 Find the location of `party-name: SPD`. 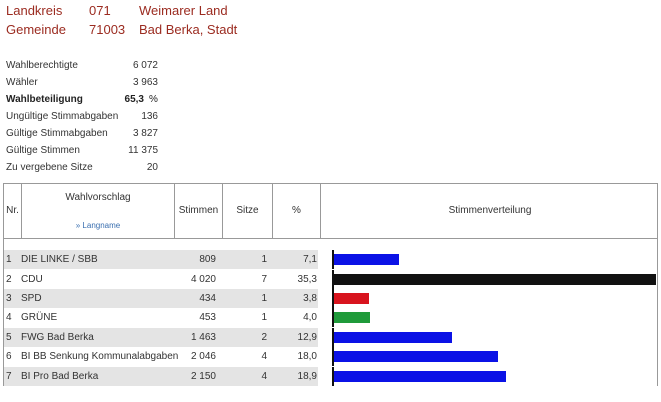

party-name: SPD is located at coordinates (31, 298).